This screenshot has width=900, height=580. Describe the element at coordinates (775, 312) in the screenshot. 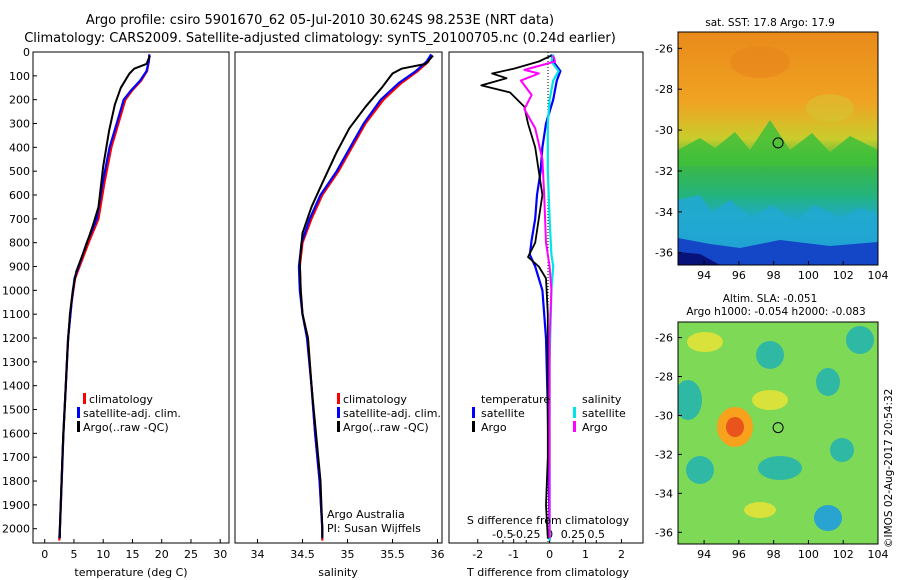

I see `sla-title-2: Argo h1000: -0.054 h2000: -0.083` at that location.